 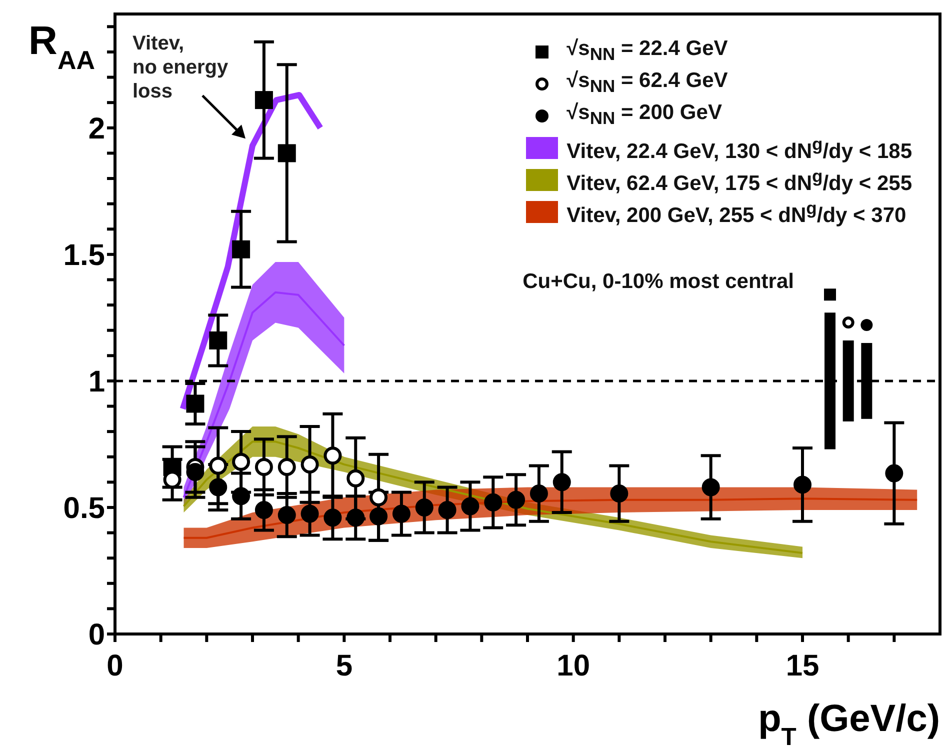 I want to click on annotation: Cu+Cu, 0-10% most central, so click(x=658, y=282).